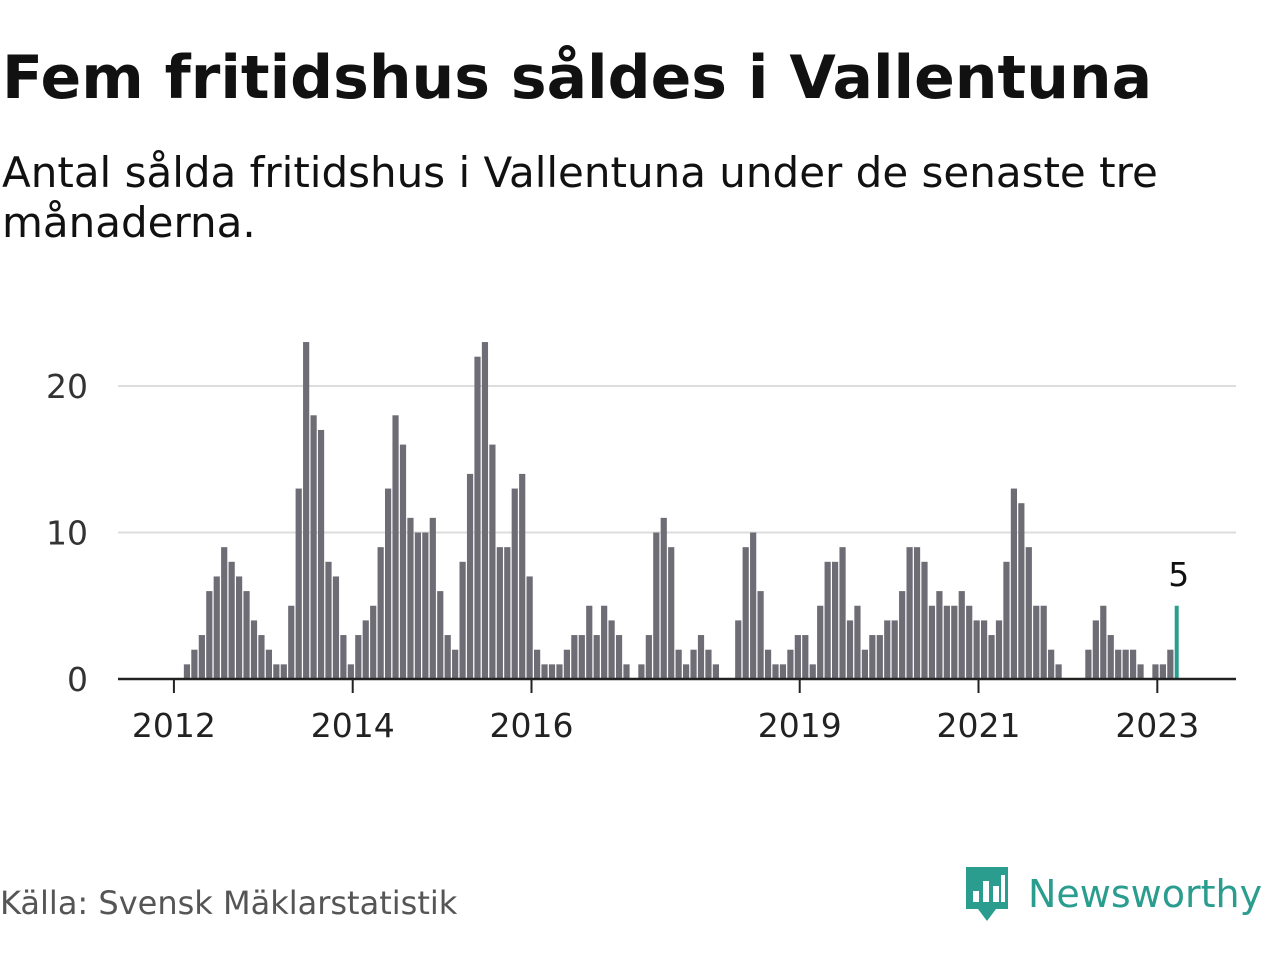  Describe the element at coordinates (77, 679) in the screenshot. I see `y-tick-label-0: 0` at that location.